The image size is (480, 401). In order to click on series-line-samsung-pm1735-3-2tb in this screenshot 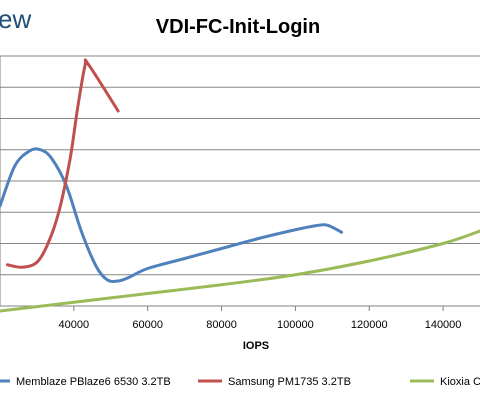, I will do `click(62, 163)`.